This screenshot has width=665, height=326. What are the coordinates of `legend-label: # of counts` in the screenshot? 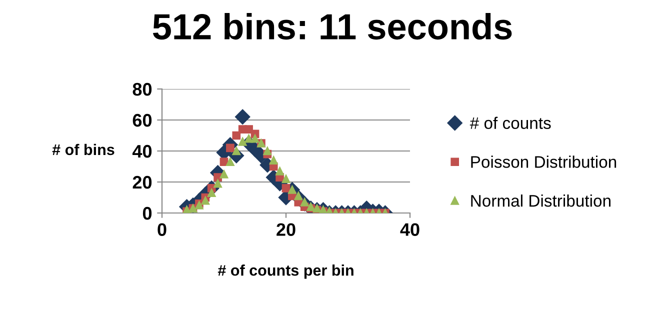 It's located at (510, 123).